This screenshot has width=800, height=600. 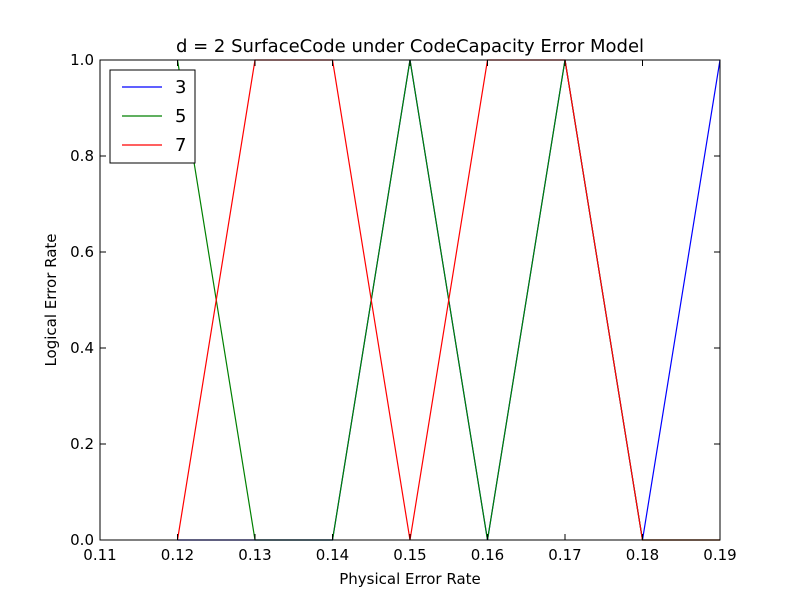 I want to click on legend: 3 5 7, so click(x=152, y=116).